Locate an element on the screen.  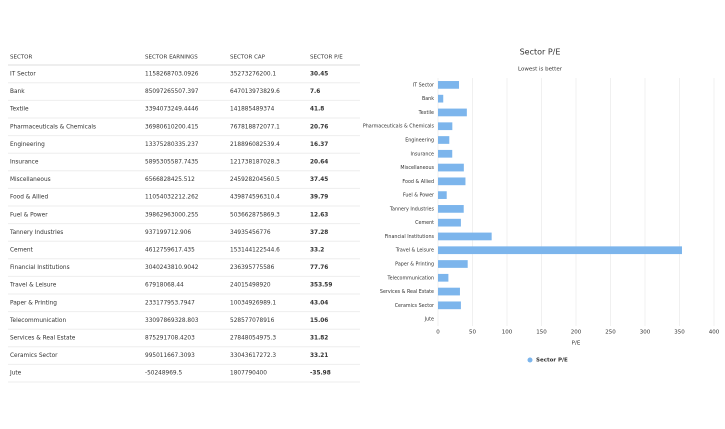
table-cell: 875291708.4203 is located at coordinates (170, 339).